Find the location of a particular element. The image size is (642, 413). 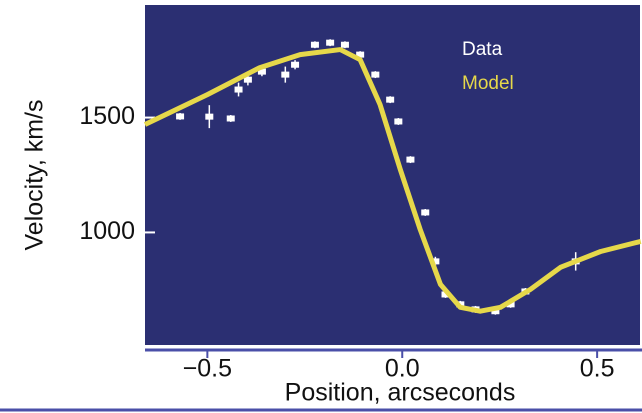

legend-label: Model is located at coordinates (488, 83).